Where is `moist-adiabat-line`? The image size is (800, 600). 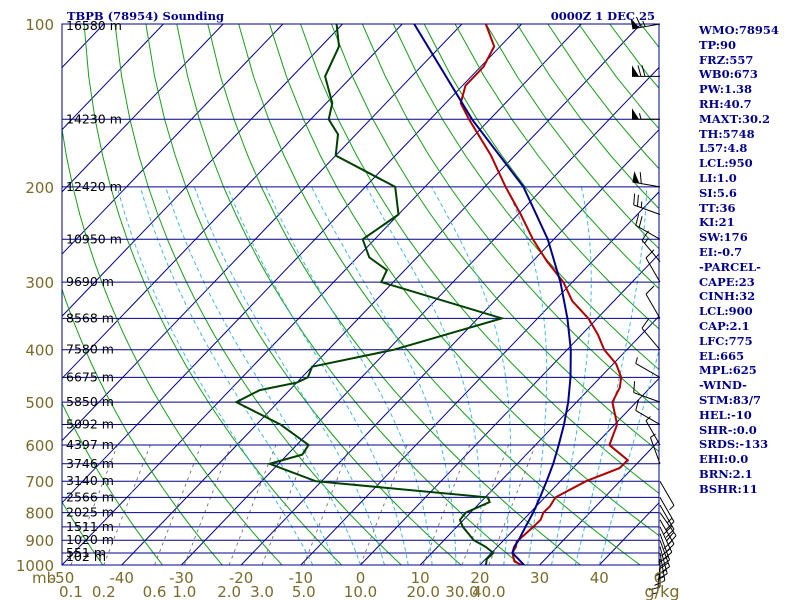
moist-adiabat-line is located at coordinates (349, 375).